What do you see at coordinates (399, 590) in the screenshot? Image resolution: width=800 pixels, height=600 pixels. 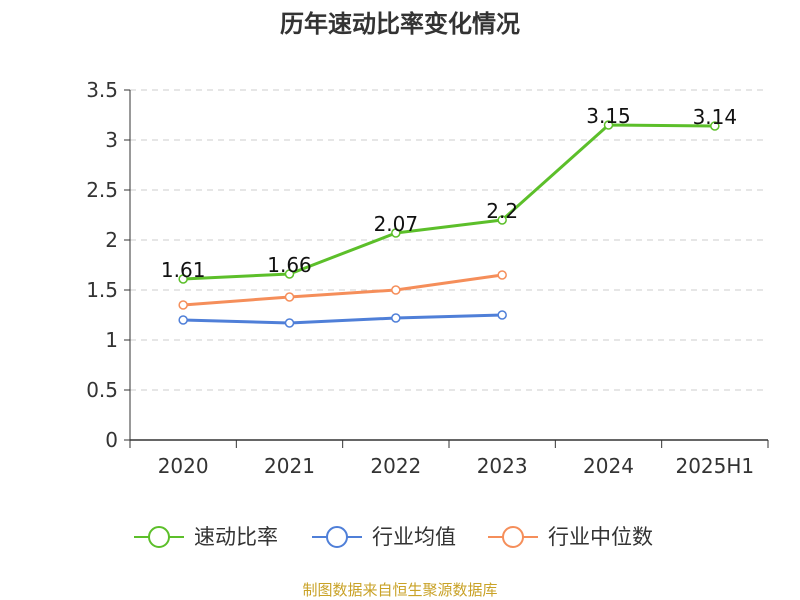 I see `source-note: 制图数据来自恒生聚源数据库` at bounding box center [399, 590].